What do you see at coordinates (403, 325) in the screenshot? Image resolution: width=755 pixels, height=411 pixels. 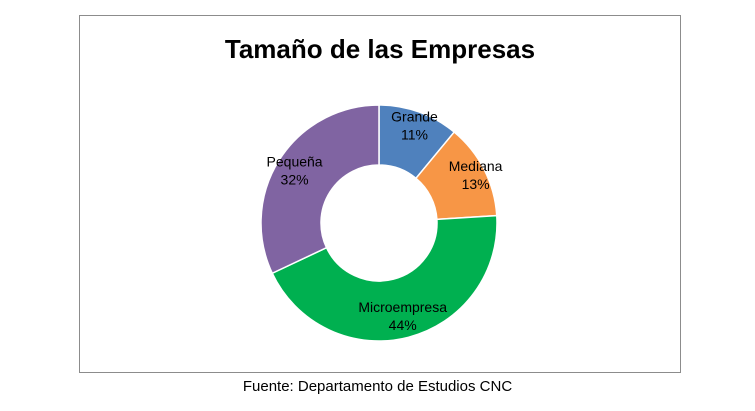 I see `slice-value-microempresa: 44%` at bounding box center [403, 325].